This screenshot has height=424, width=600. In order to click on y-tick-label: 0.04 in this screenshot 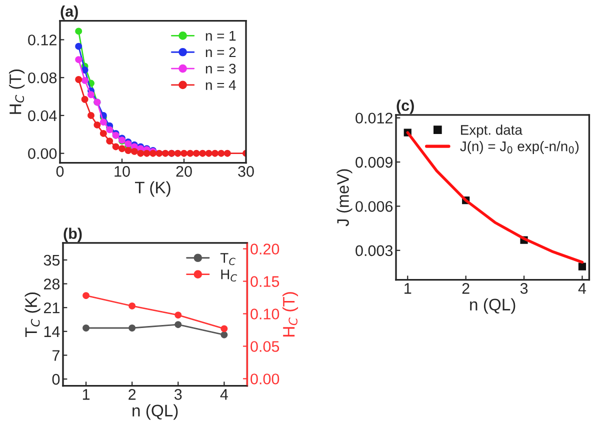, I will do `click(42, 116)`.